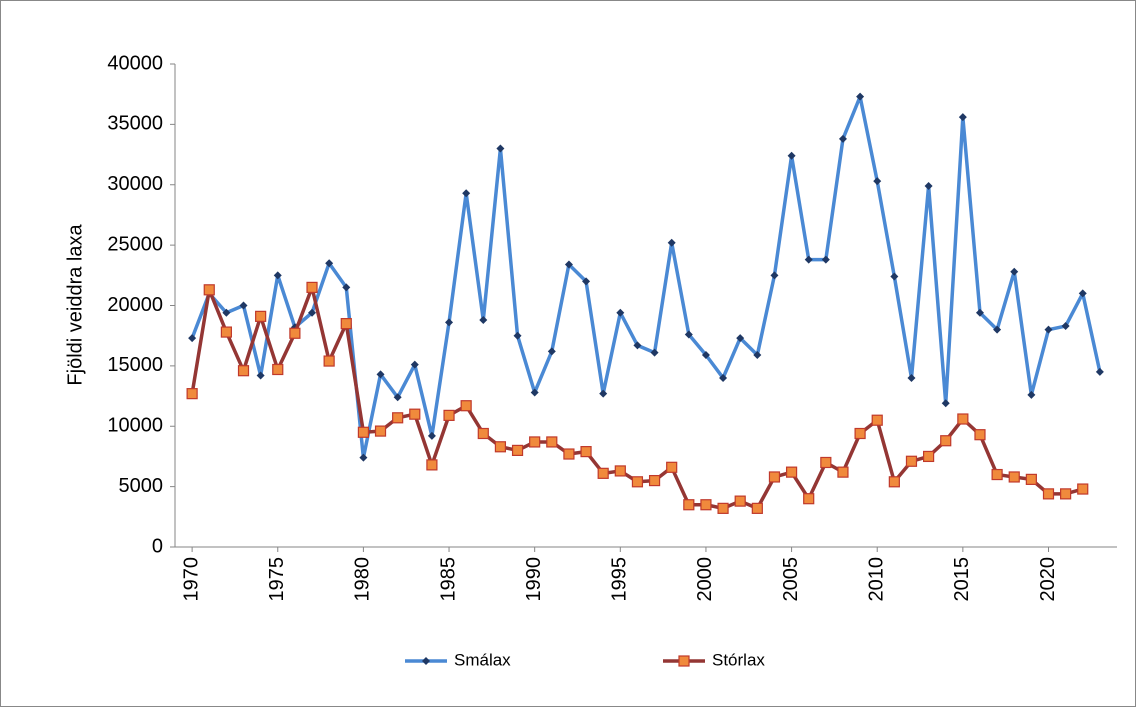  What do you see at coordinates (135, 305) in the screenshot?
I see `y-tick-label: 20000` at bounding box center [135, 305].